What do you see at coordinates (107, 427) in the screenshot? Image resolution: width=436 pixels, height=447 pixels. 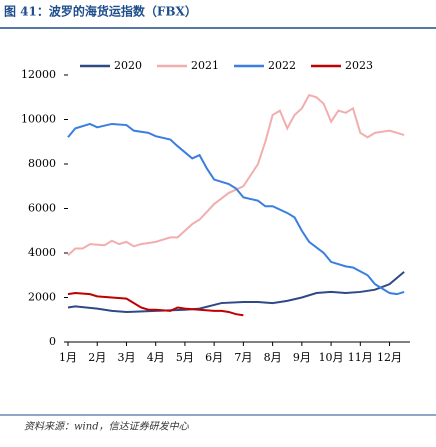 I see `source: 资料来源：wind，信达证券研发中心` at bounding box center [107, 427].